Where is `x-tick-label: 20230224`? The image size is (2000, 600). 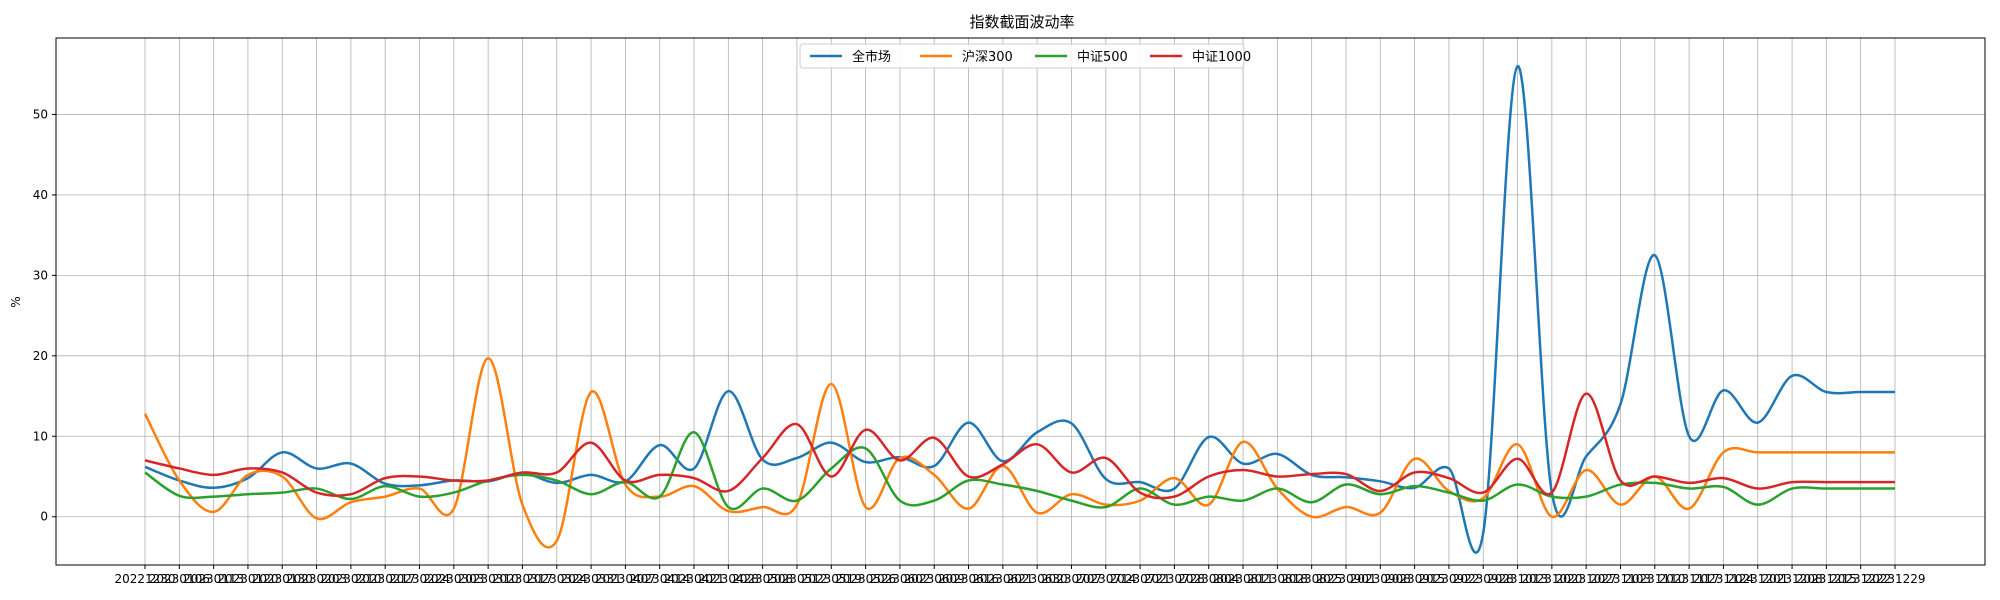
x-tick-label: 20230224 is located at coordinates (419, 579).